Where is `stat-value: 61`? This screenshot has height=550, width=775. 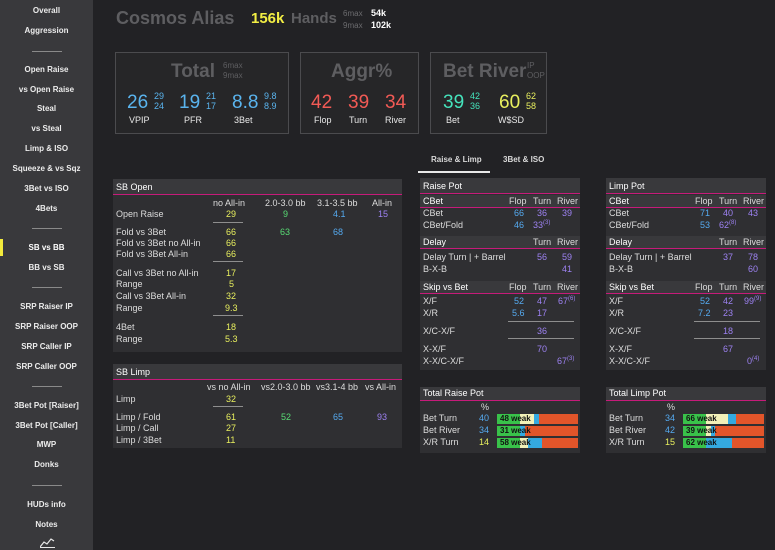 stat-value: 61 is located at coordinates (231, 417).